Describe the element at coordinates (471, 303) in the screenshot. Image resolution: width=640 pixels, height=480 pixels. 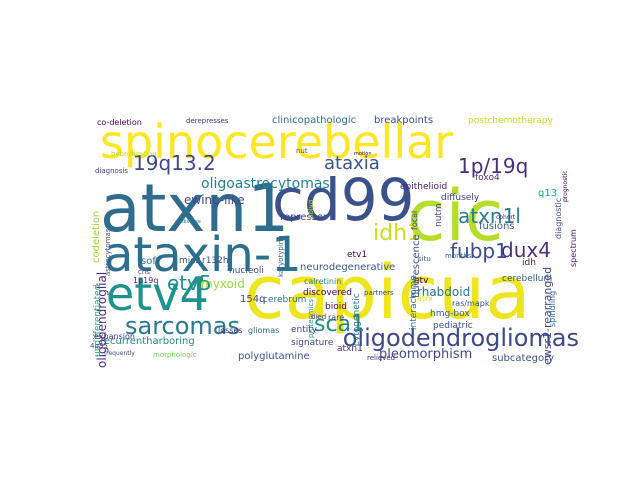
I see `word-cloud-term: ras/mapk` at that location.